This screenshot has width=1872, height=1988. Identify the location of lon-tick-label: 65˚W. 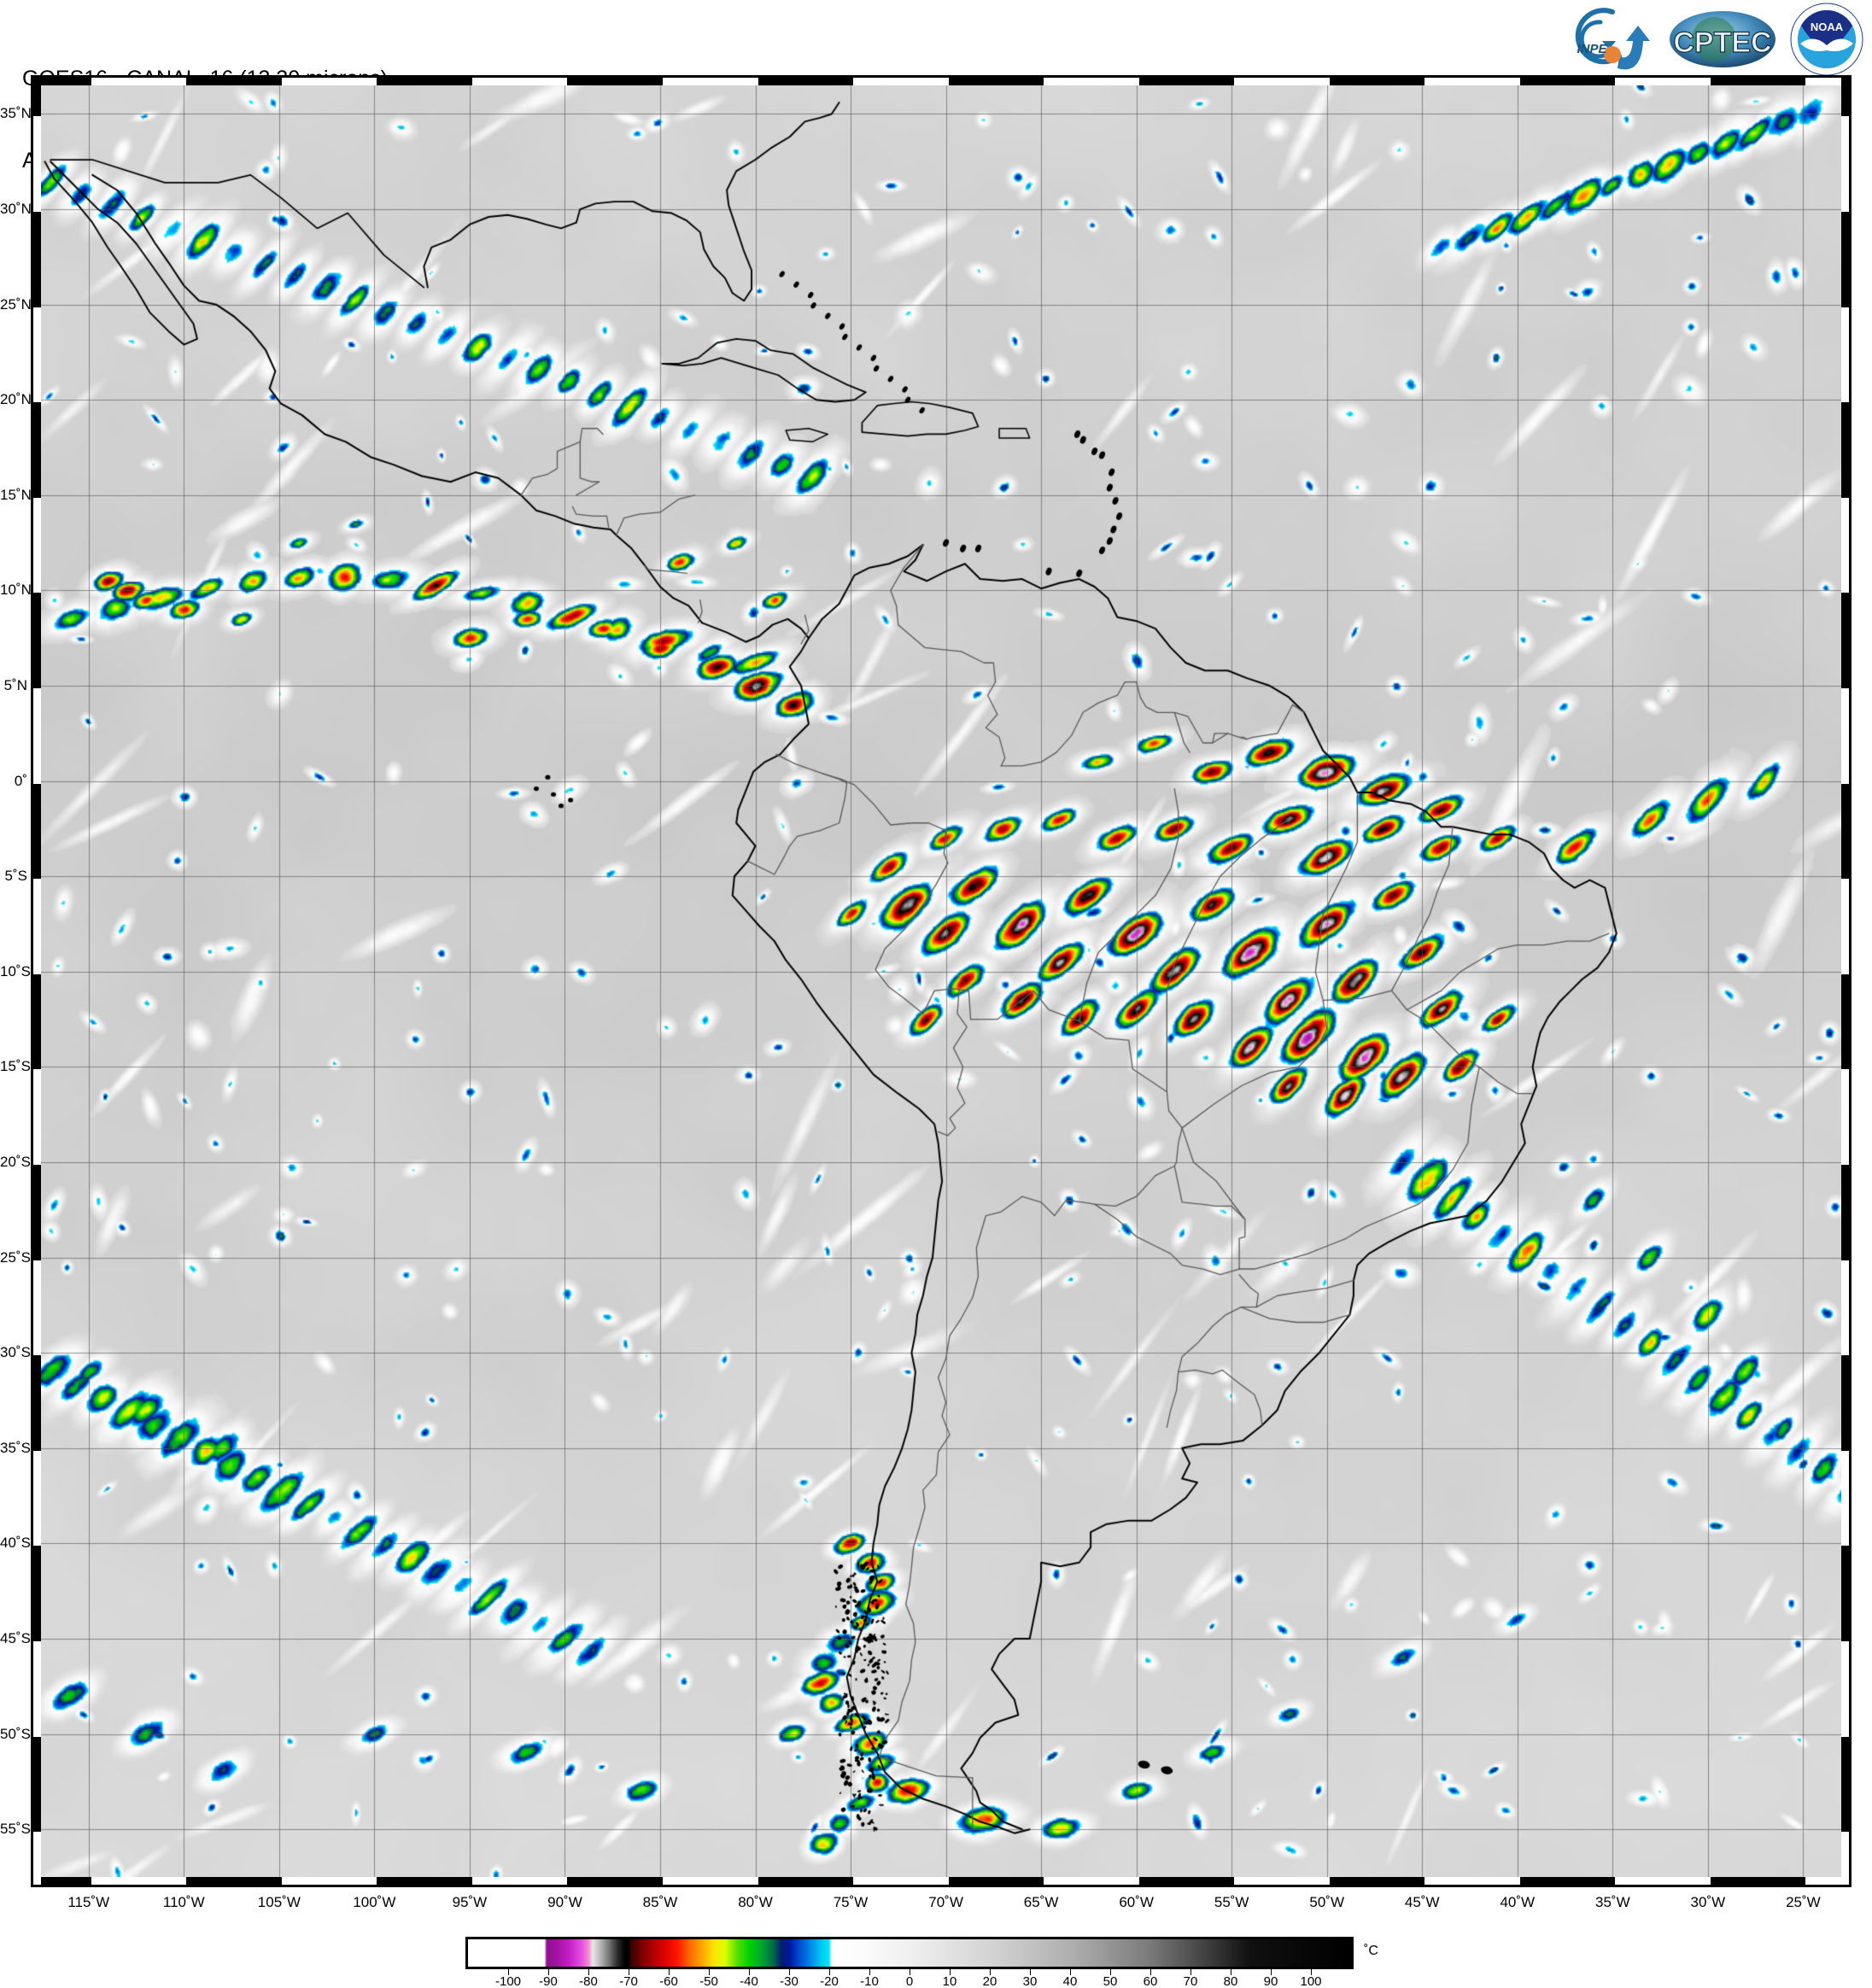
(1041, 1902).